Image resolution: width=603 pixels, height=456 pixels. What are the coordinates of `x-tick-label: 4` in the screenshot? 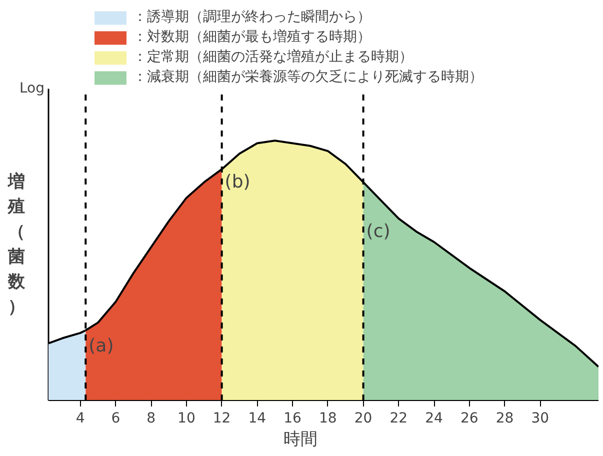 It's located at (80, 418).